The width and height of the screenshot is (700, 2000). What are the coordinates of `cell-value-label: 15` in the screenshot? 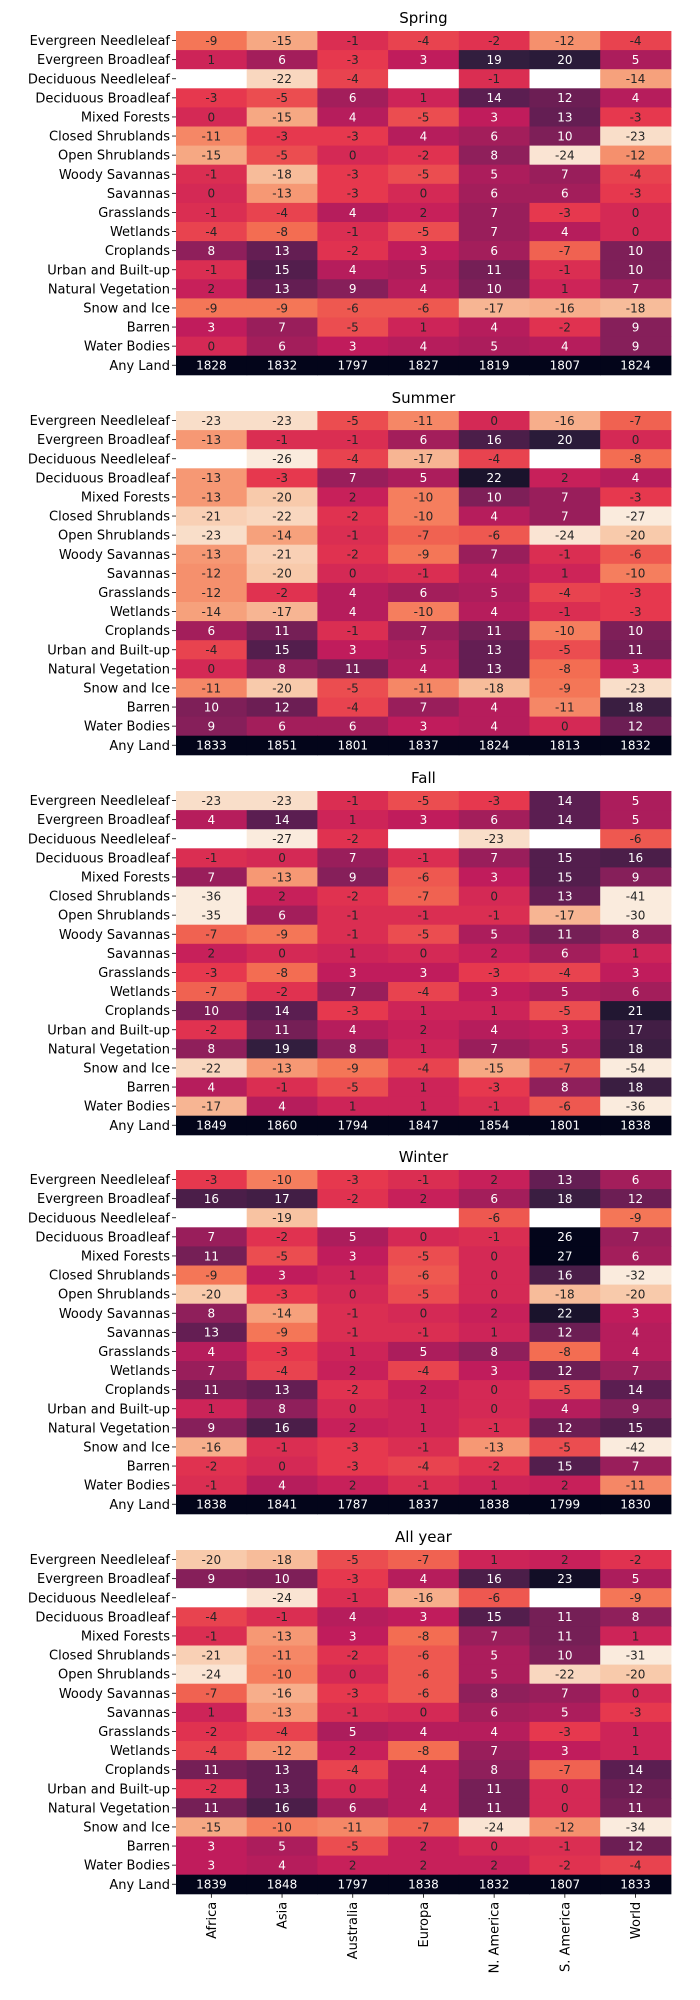 It's located at (281, 650).